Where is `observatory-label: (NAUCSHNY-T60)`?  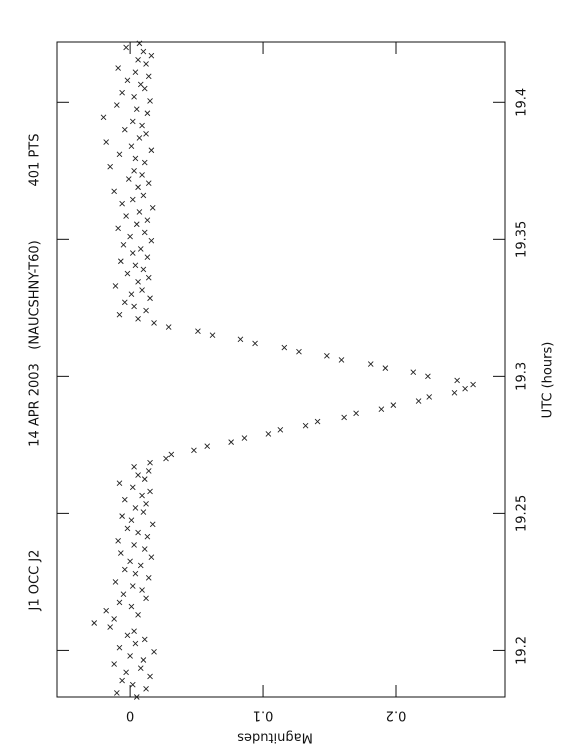
observatory-label: (NAUCSHNY-T60) is located at coordinates (35, 294).